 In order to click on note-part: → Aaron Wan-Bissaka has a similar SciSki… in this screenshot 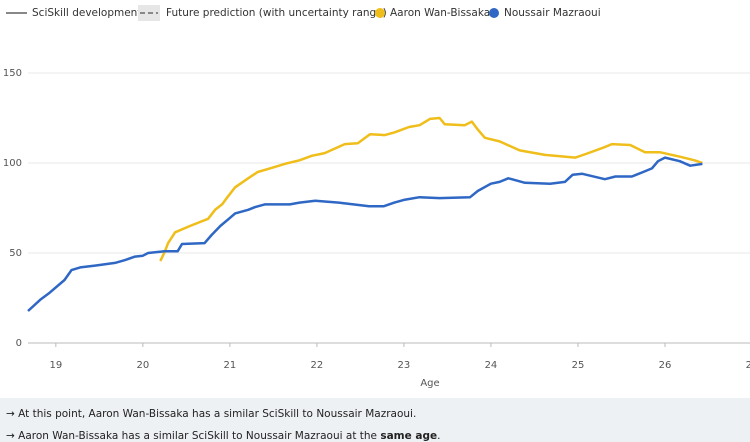, I will do `click(193, 436)`.